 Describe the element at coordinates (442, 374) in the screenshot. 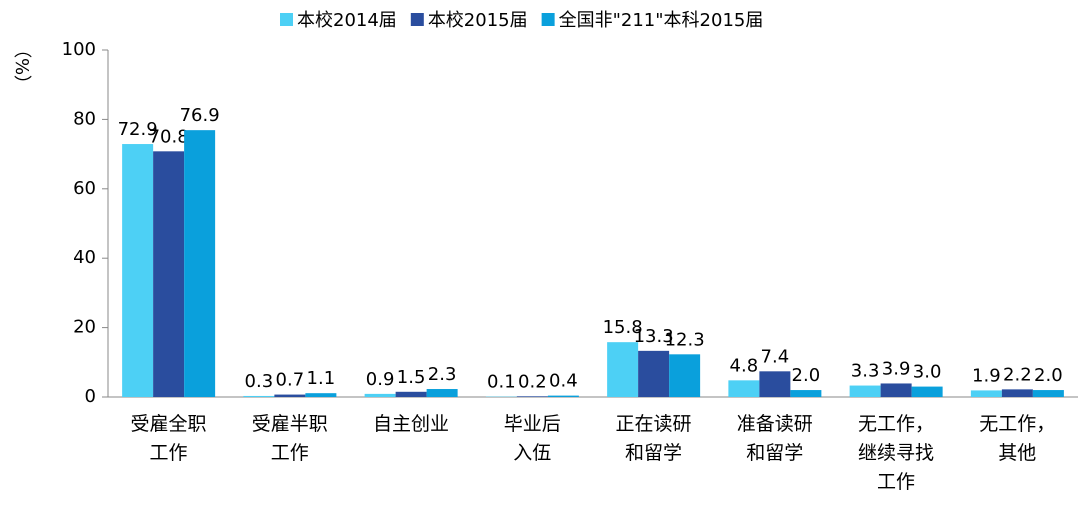

I see `value-label: 2.3` at that location.